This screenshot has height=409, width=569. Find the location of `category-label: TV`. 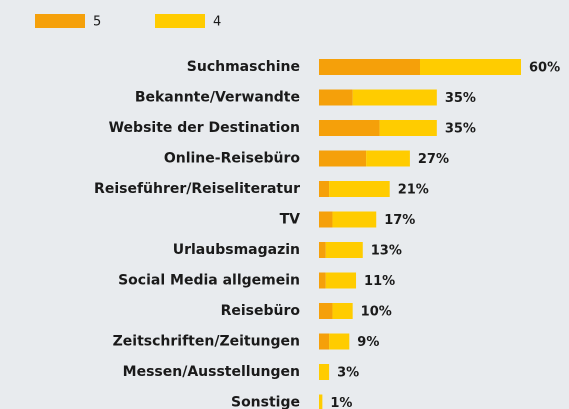

category-label: TV is located at coordinates (290, 220).